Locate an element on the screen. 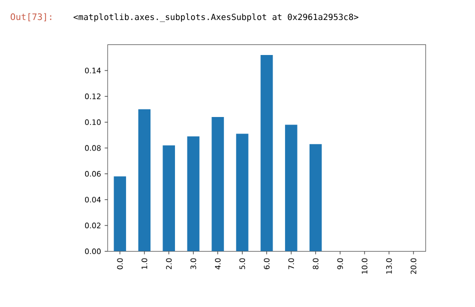  text: Out[73]: is located at coordinates (31, 17).